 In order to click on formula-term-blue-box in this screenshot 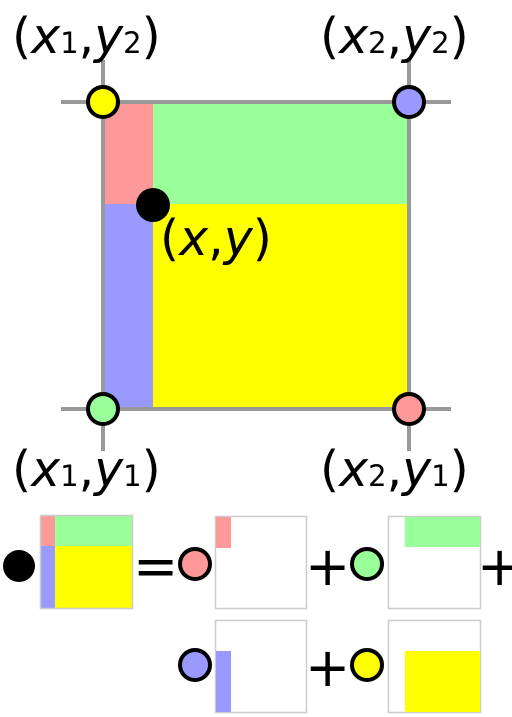, I will do `click(261, 666)`.